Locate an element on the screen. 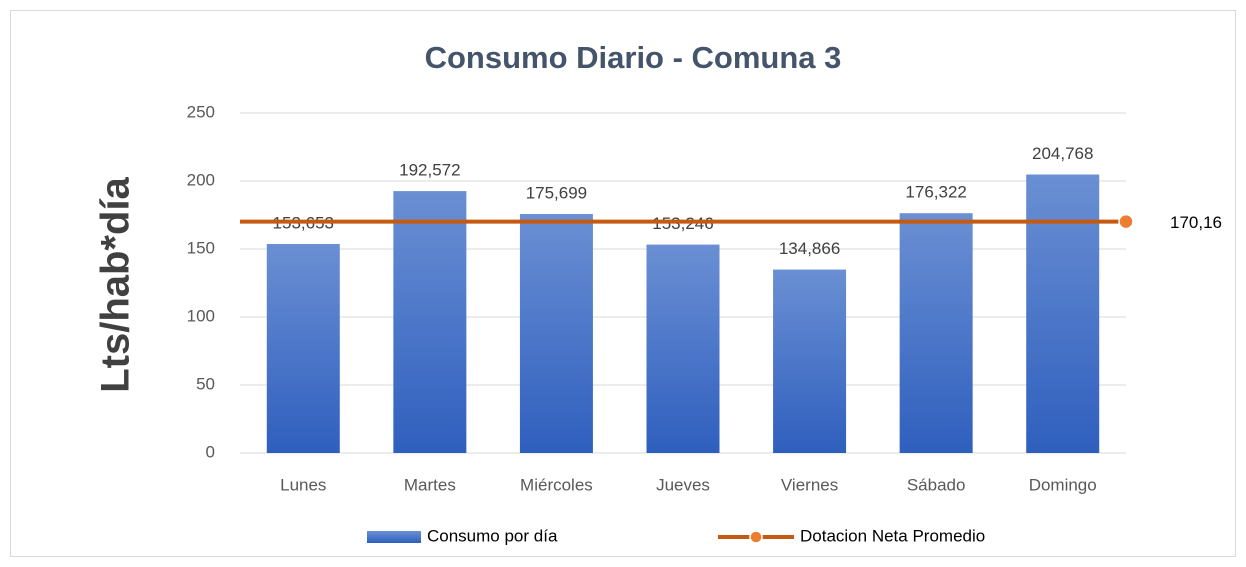  x-tick-label: Jueves is located at coordinates (683, 484).